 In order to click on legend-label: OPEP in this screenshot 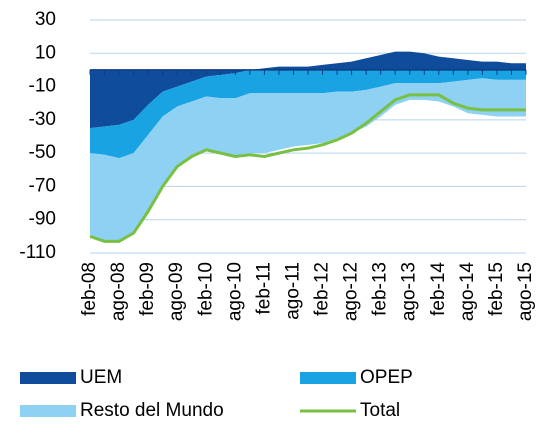, I will do `click(386, 377)`.